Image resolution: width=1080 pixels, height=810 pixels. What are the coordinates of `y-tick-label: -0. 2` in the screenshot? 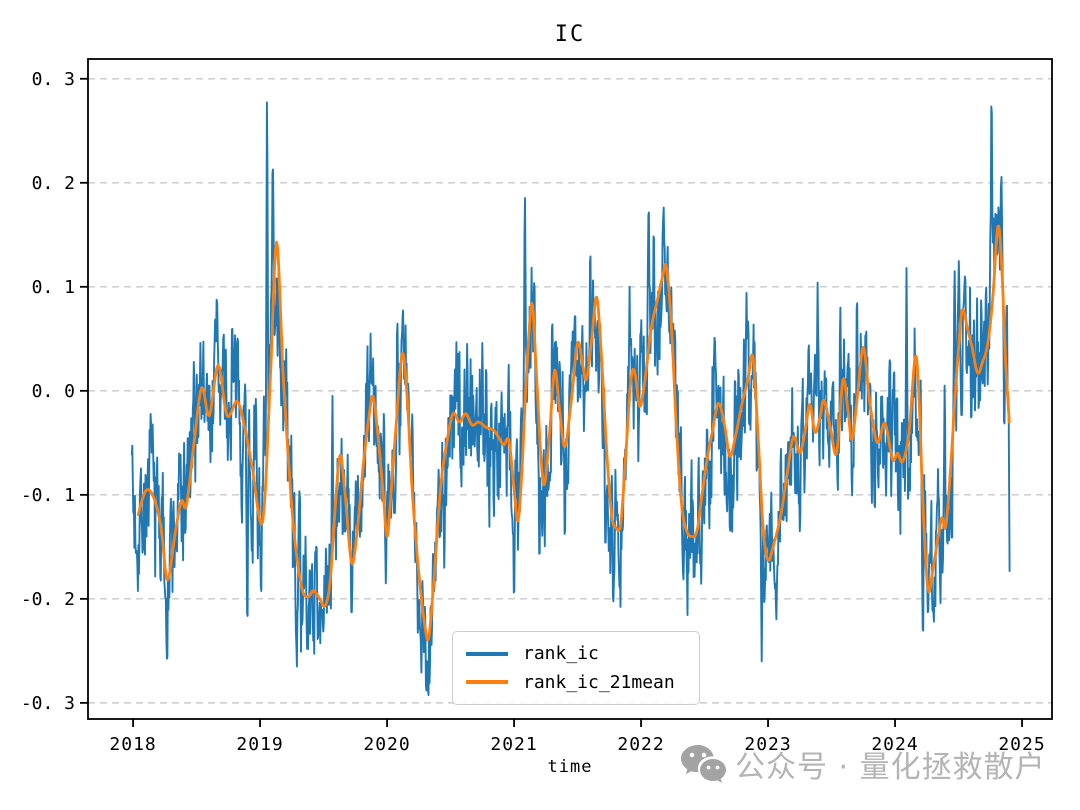 It's located at (48, 599).